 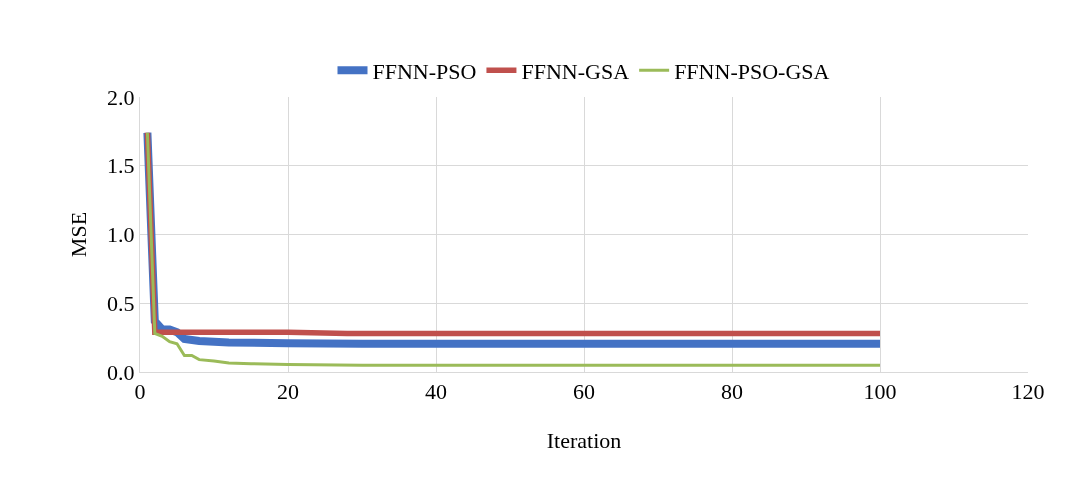 I want to click on y-tick-label: 0.5, so click(x=121, y=303).